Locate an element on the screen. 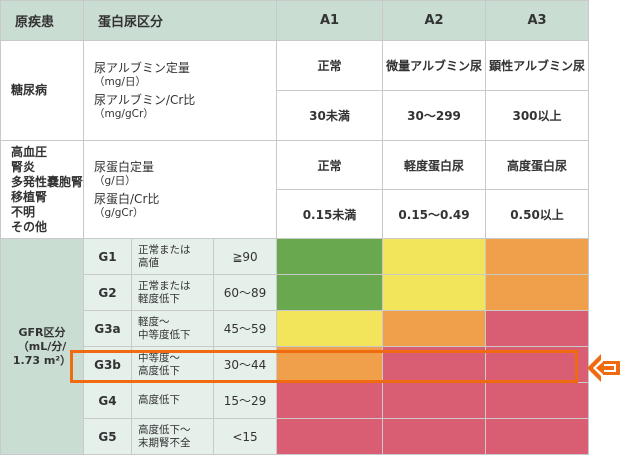 The image size is (630, 465). diabetes-a1-value: 30未満 is located at coordinates (330, 115).